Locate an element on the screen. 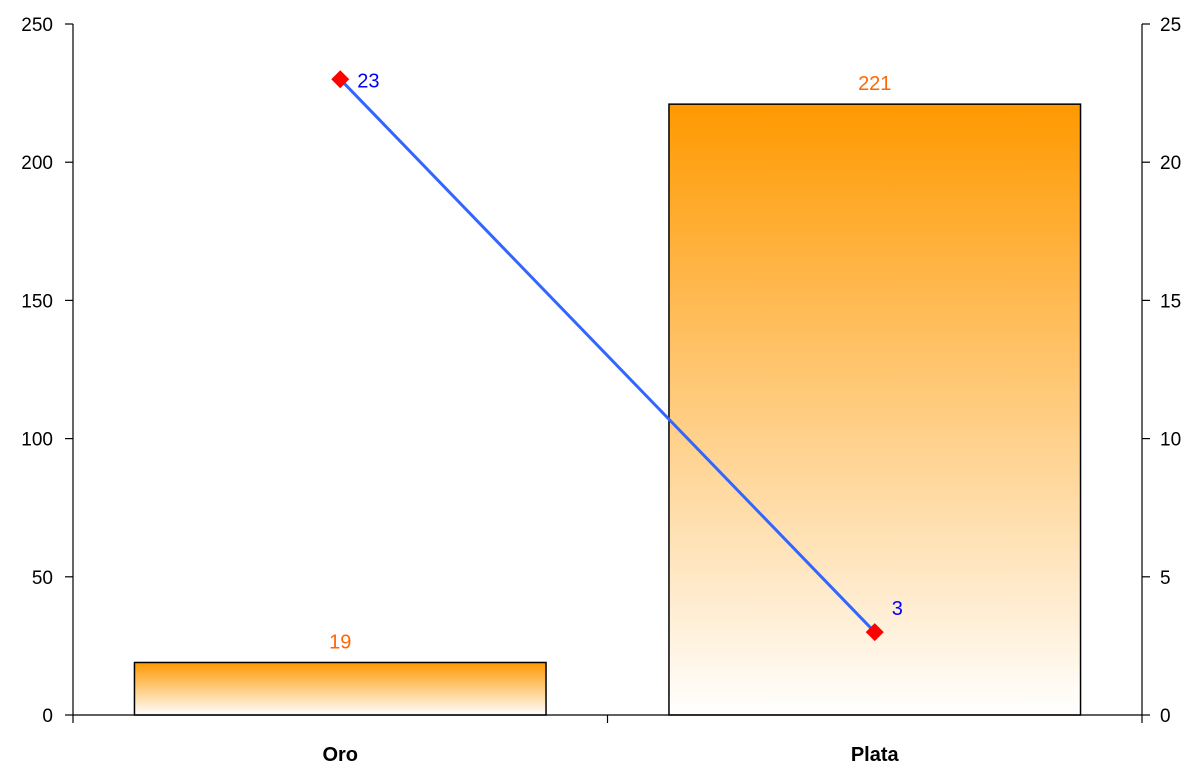 This screenshot has width=1192, height=770. x-tick-label-plata: Plata is located at coordinates (875, 754).